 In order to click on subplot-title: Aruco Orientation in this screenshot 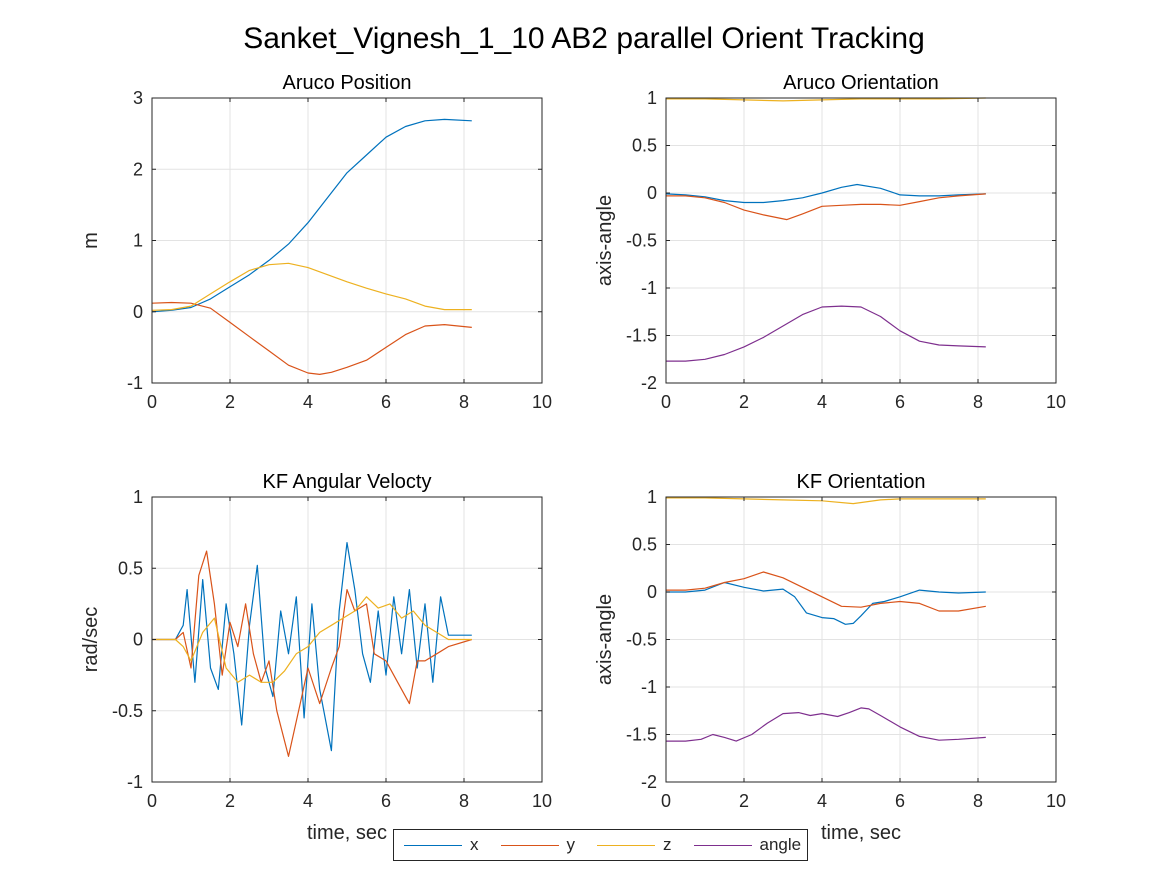, I will do `click(861, 83)`.